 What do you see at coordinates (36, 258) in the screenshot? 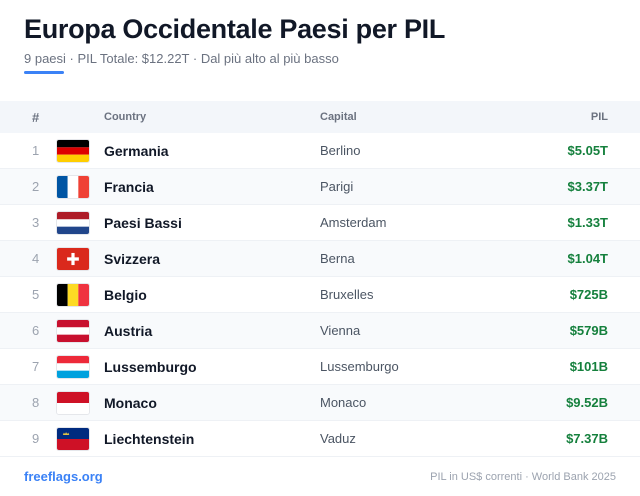
I see `row-rank: 4` at bounding box center [36, 258].